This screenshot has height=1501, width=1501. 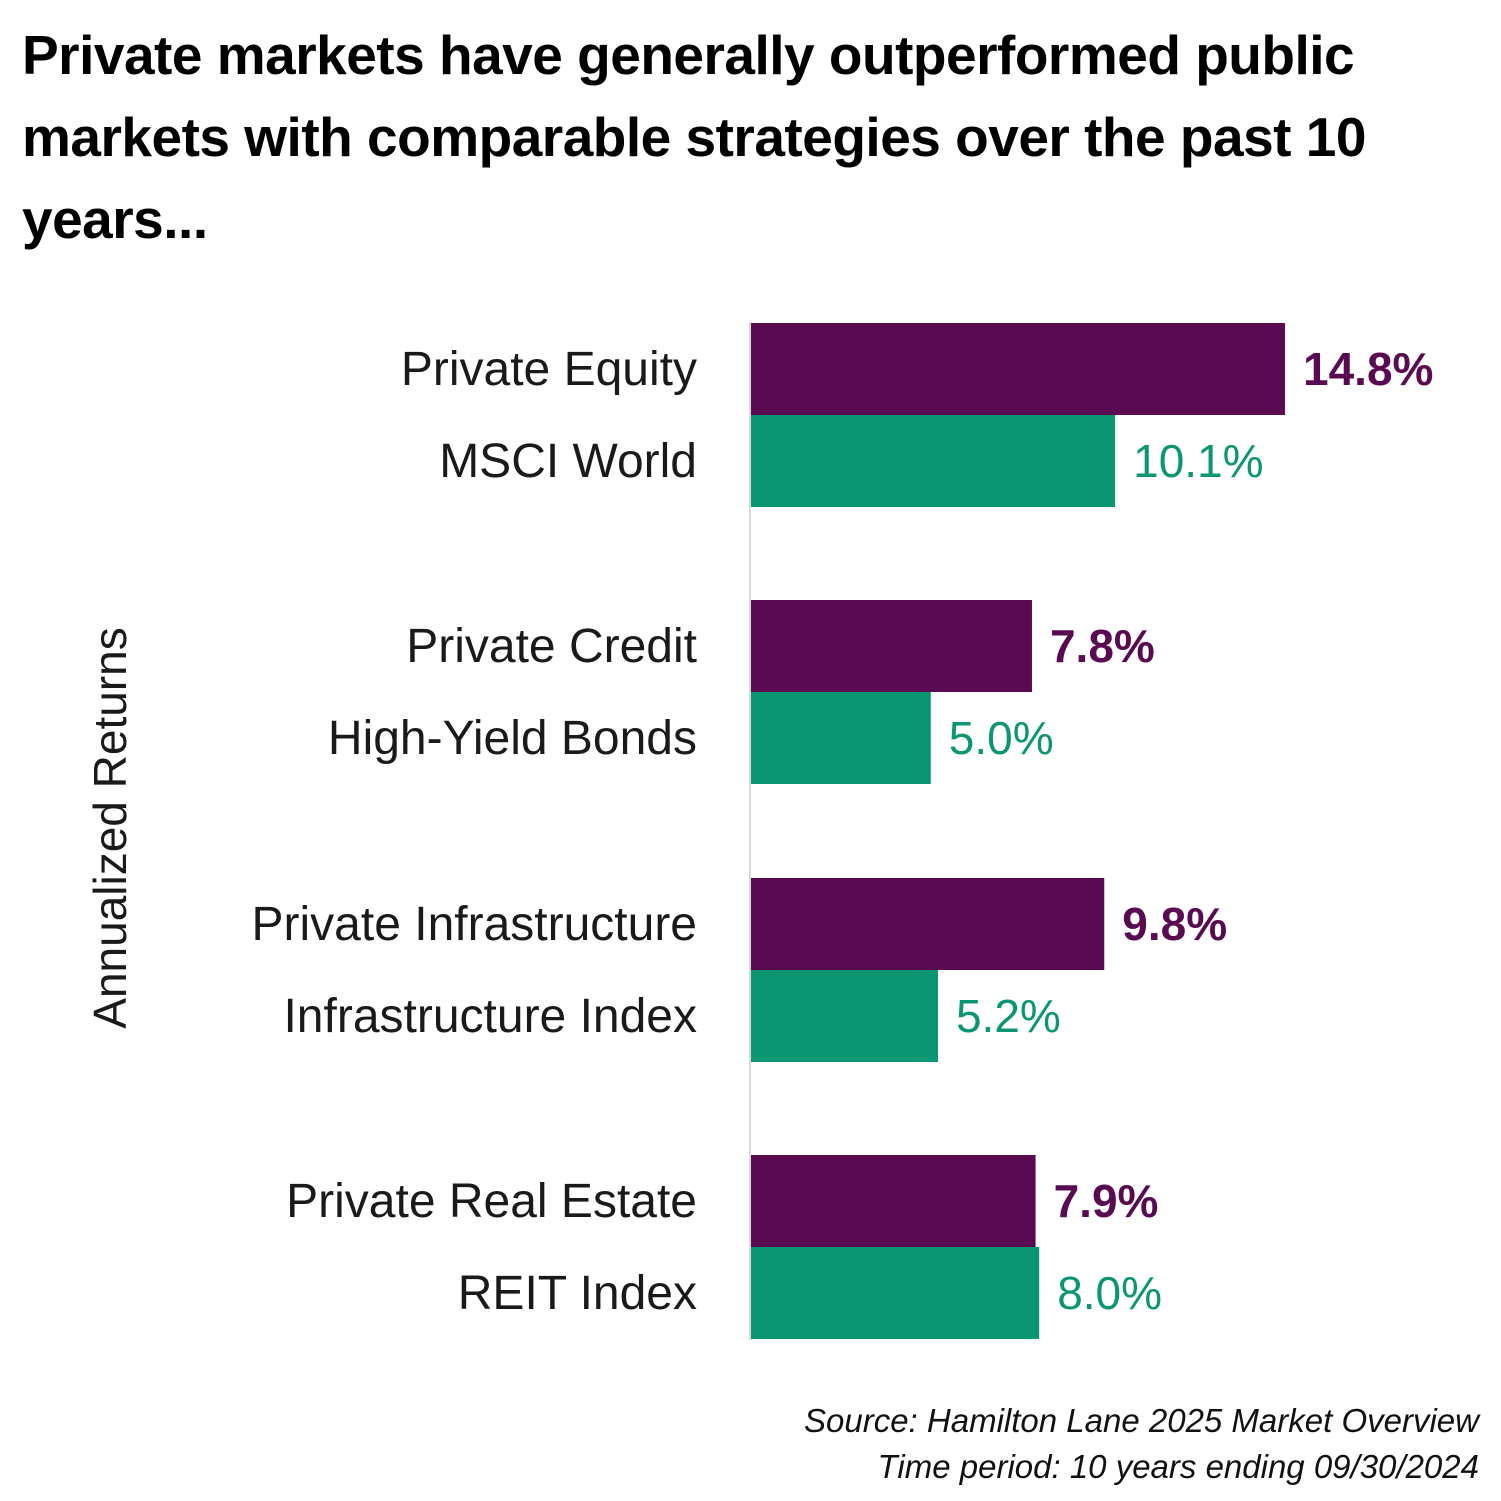 What do you see at coordinates (1106, 1201) in the screenshot?
I see `value-label: 7.9%` at bounding box center [1106, 1201].